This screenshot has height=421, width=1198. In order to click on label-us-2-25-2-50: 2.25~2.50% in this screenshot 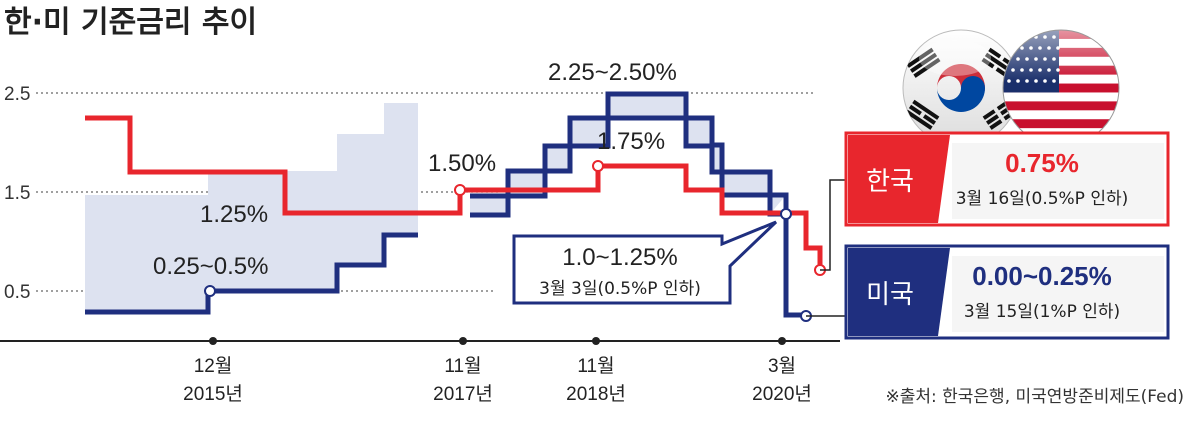, I will do `click(612, 72)`.